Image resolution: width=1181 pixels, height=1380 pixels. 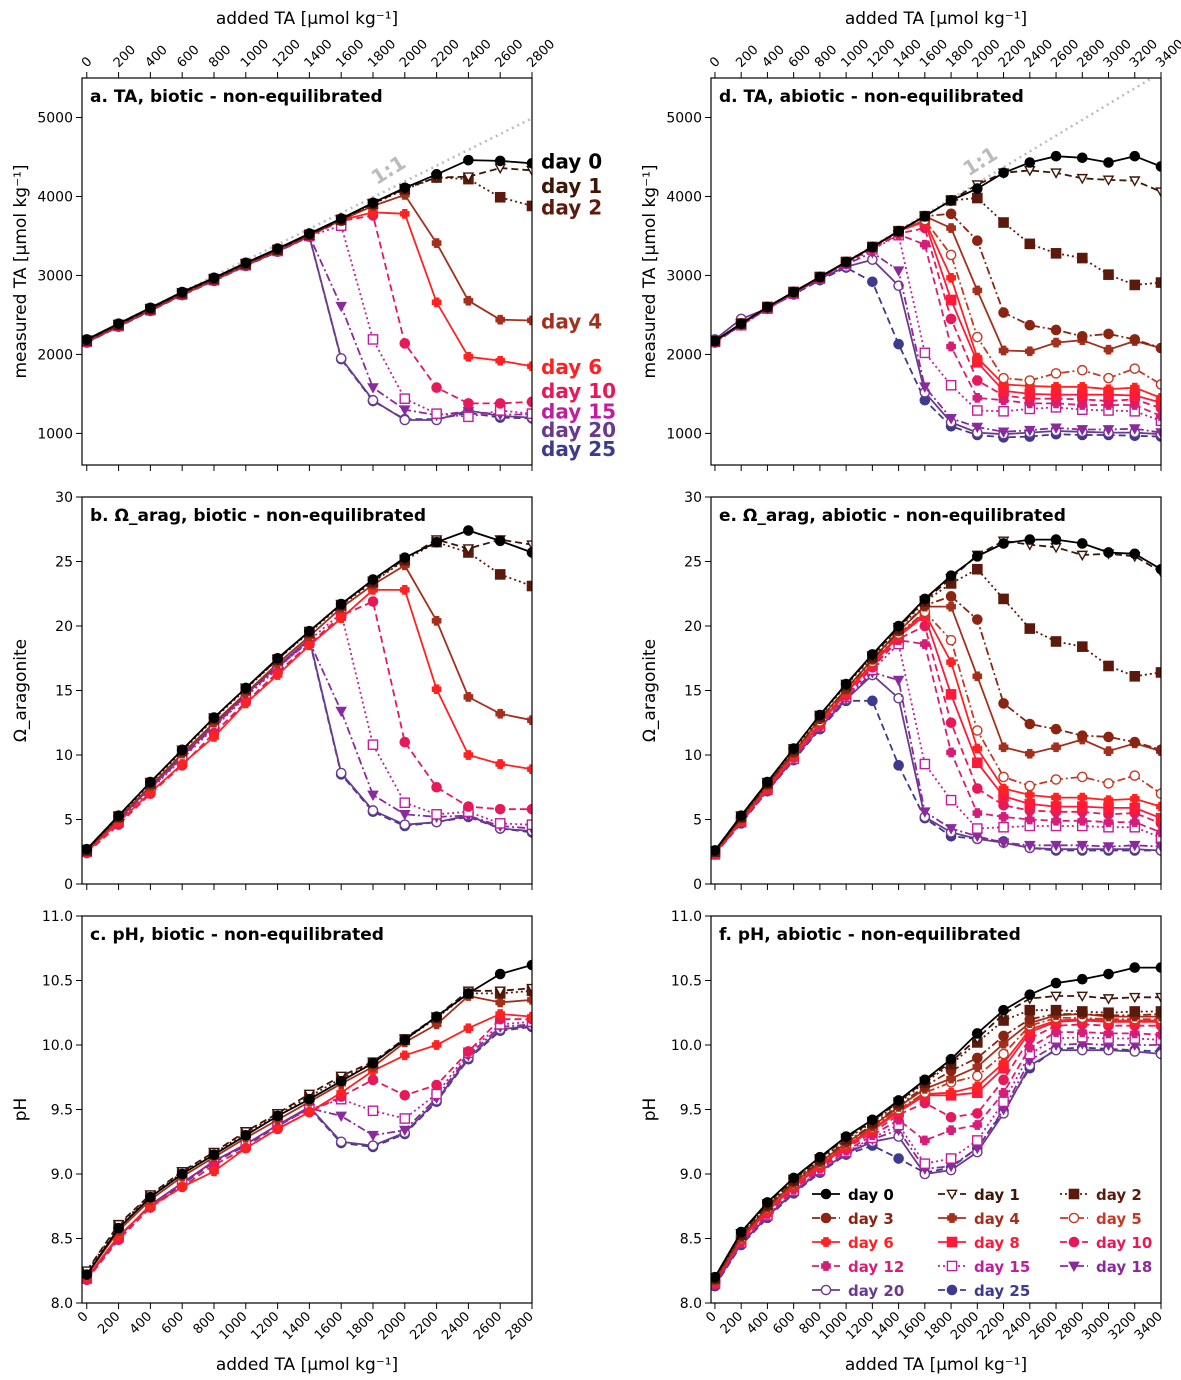 What do you see at coordinates (936, 19) in the screenshot?
I see `top-right-xlabel: added TA [μmol kg⁻¹]` at bounding box center [936, 19].